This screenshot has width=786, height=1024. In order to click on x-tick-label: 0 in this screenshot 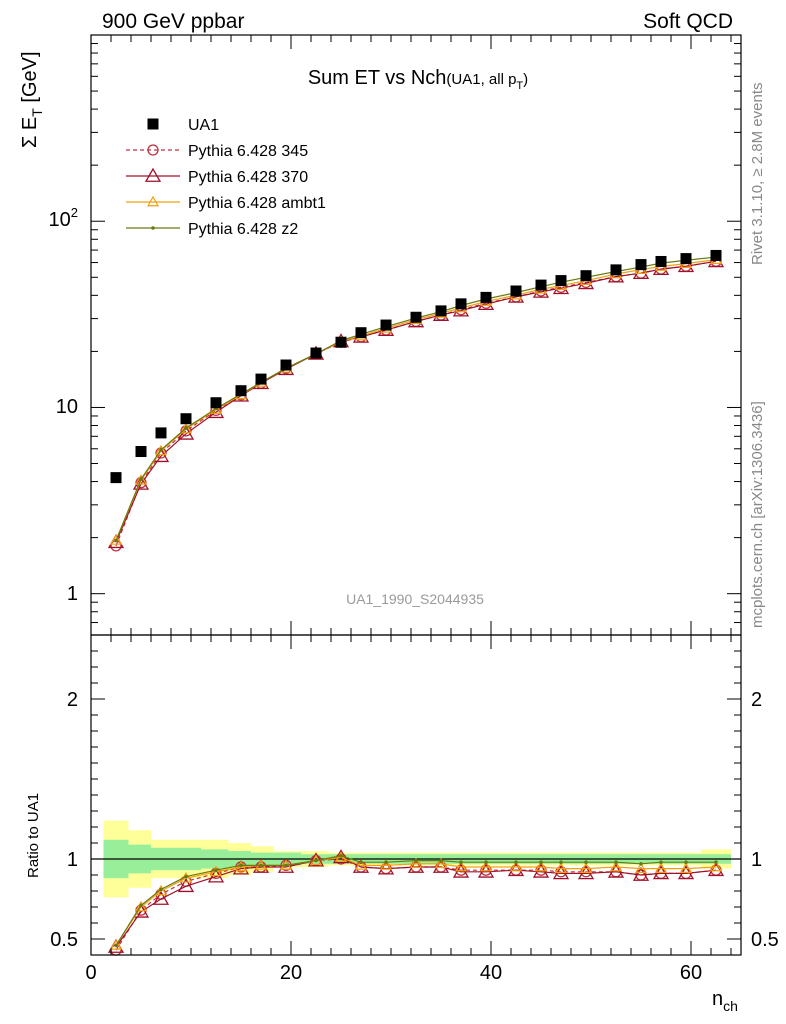, I will do `click(90, 973)`.